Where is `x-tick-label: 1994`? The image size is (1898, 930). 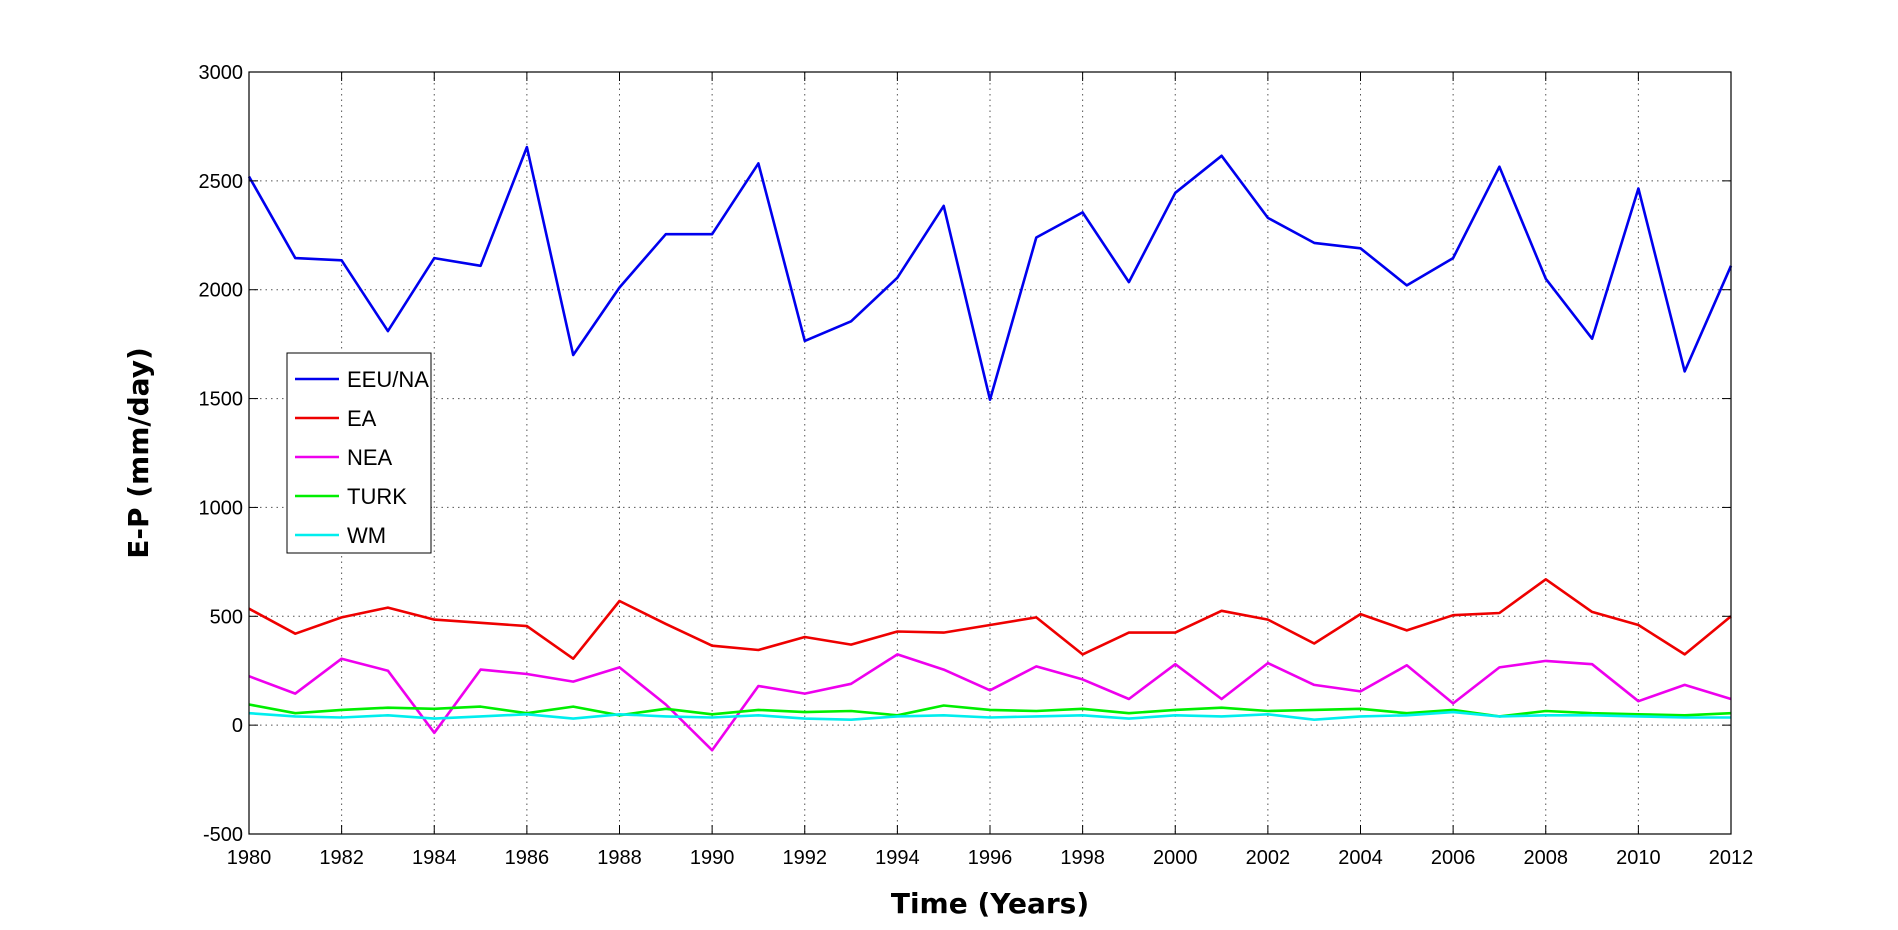
x-tick-label: 1994 is located at coordinates (897, 858).